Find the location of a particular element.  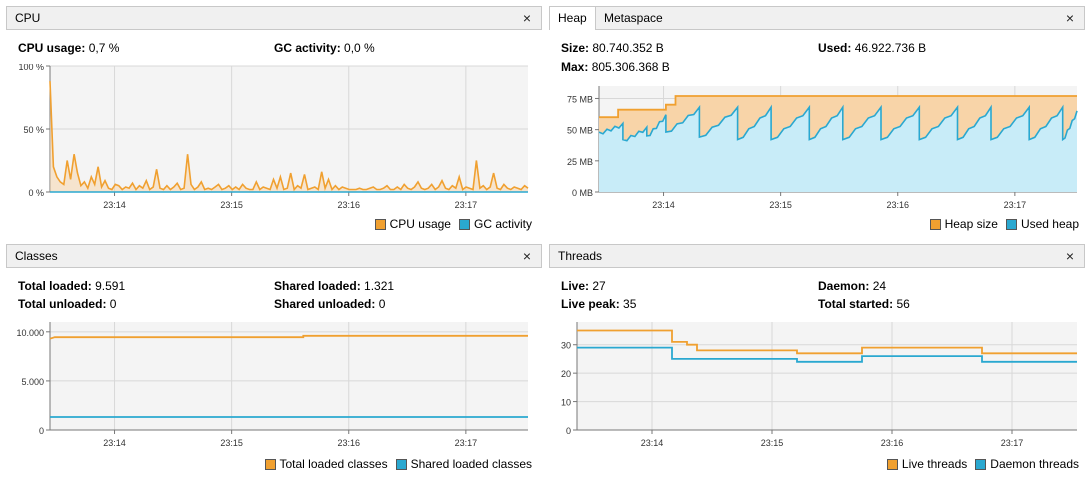

legend-heap-size: Heap size is located at coordinates (971, 224).